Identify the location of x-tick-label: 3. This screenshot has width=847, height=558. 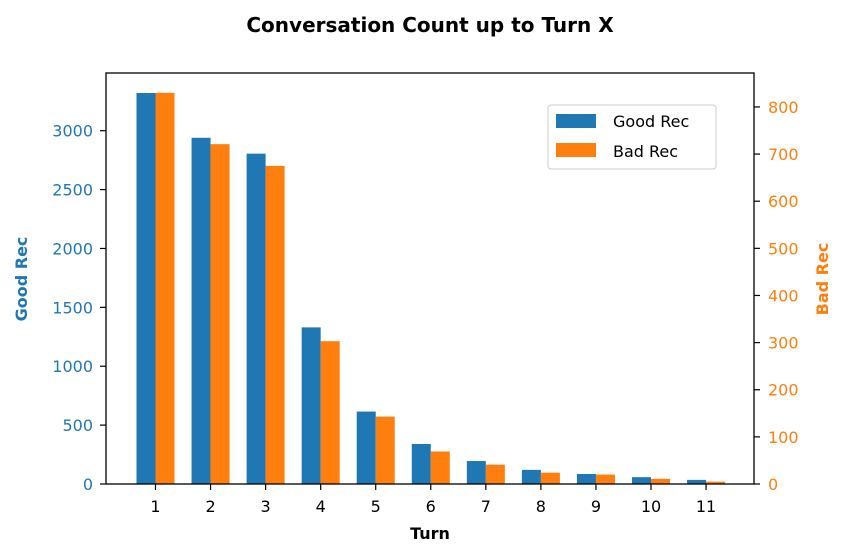
(266, 506).